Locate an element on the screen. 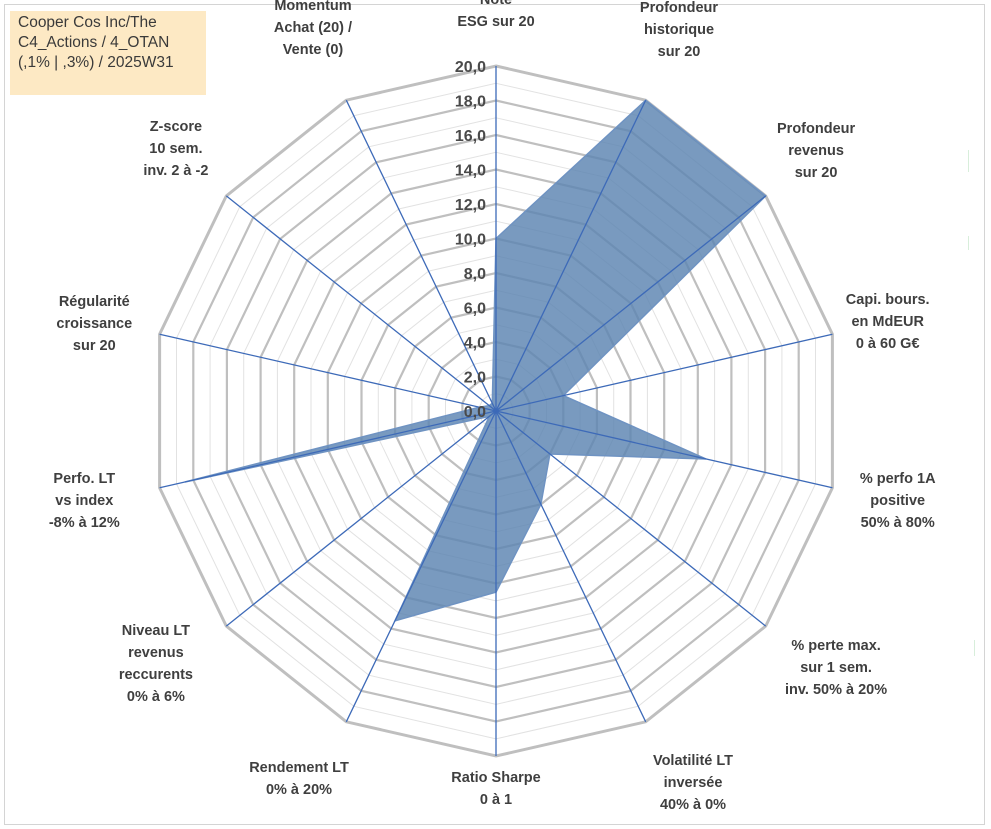 Image resolution: width=991 pixels, height=829 pixels. axis-label: 10 sem. is located at coordinates (175, 149).